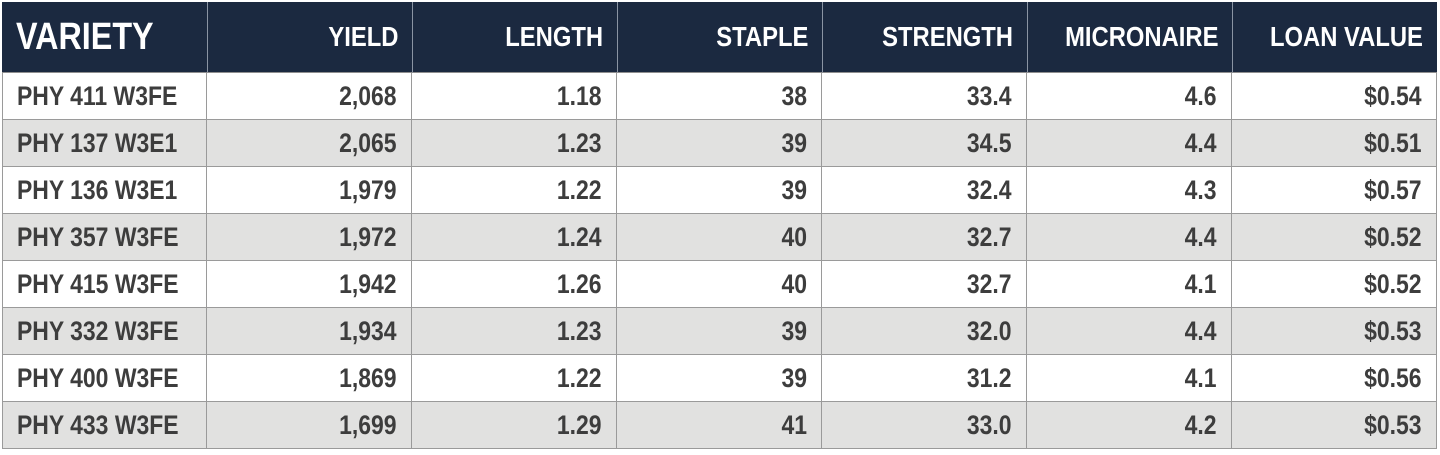 This screenshot has width=1440, height=455. Describe the element at coordinates (104, 96) in the screenshot. I see `variety-cell: PHY 411 W3FE` at that location.